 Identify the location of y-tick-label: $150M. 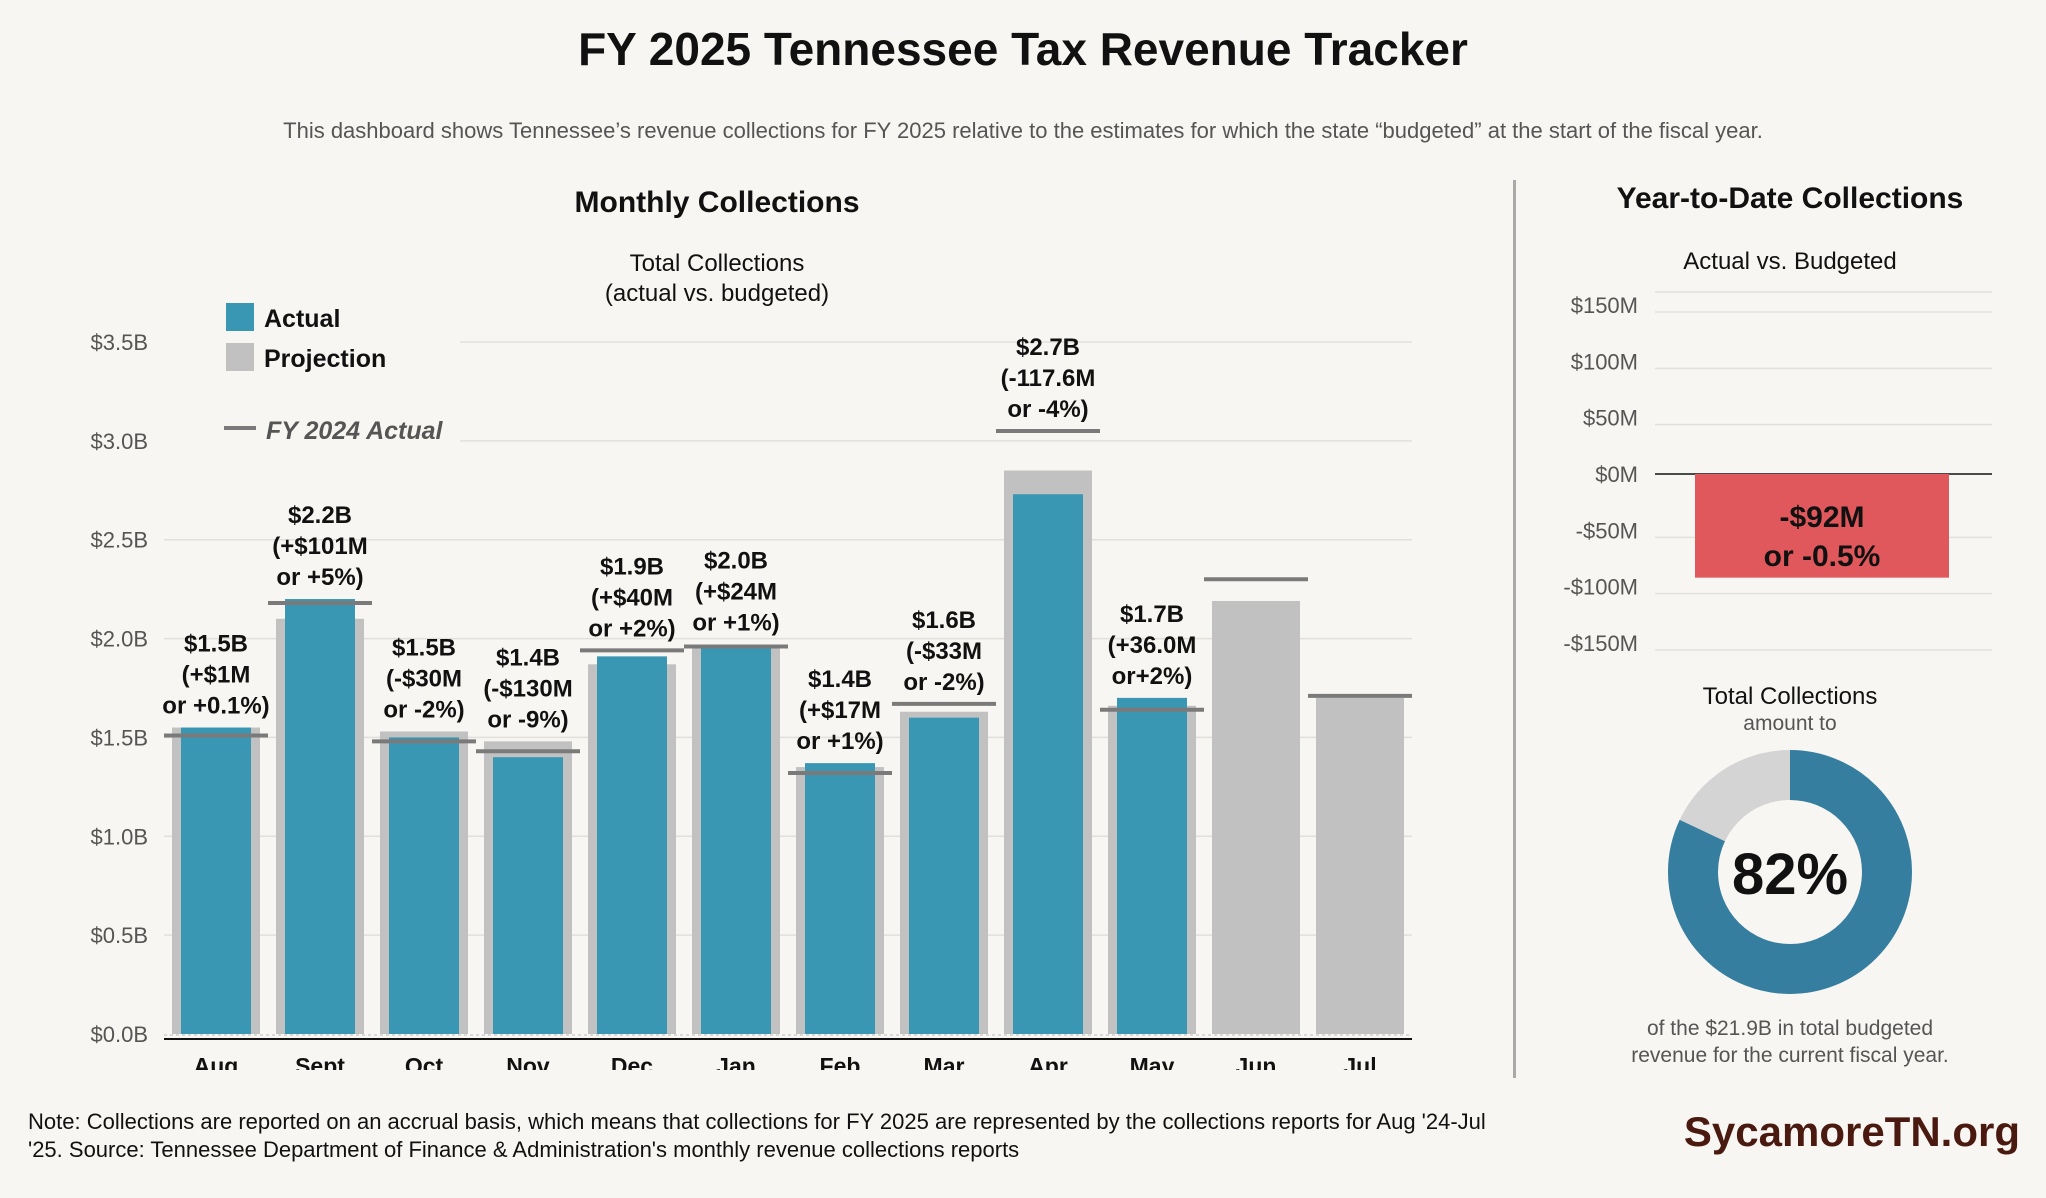
(1604, 305).